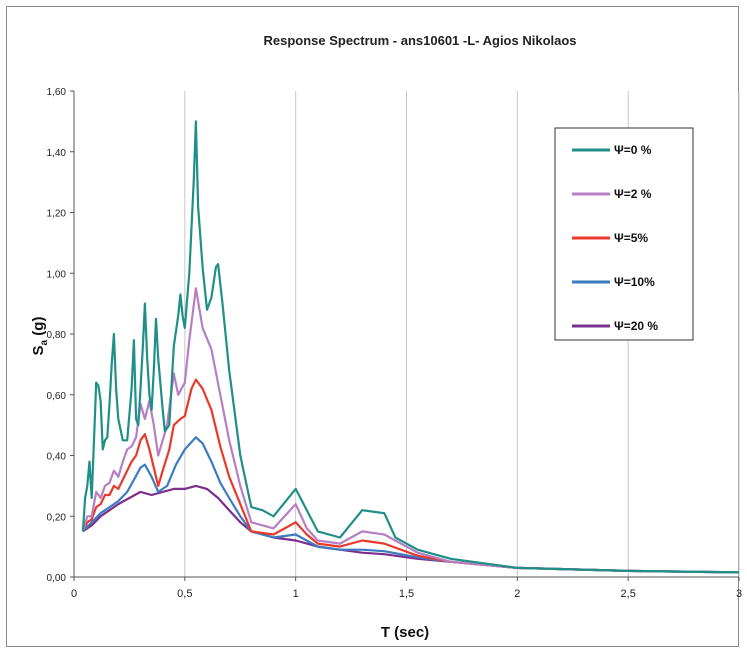  What do you see at coordinates (633, 194) in the screenshot?
I see `legend-label-1: Ψ=2 %` at bounding box center [633, 194].